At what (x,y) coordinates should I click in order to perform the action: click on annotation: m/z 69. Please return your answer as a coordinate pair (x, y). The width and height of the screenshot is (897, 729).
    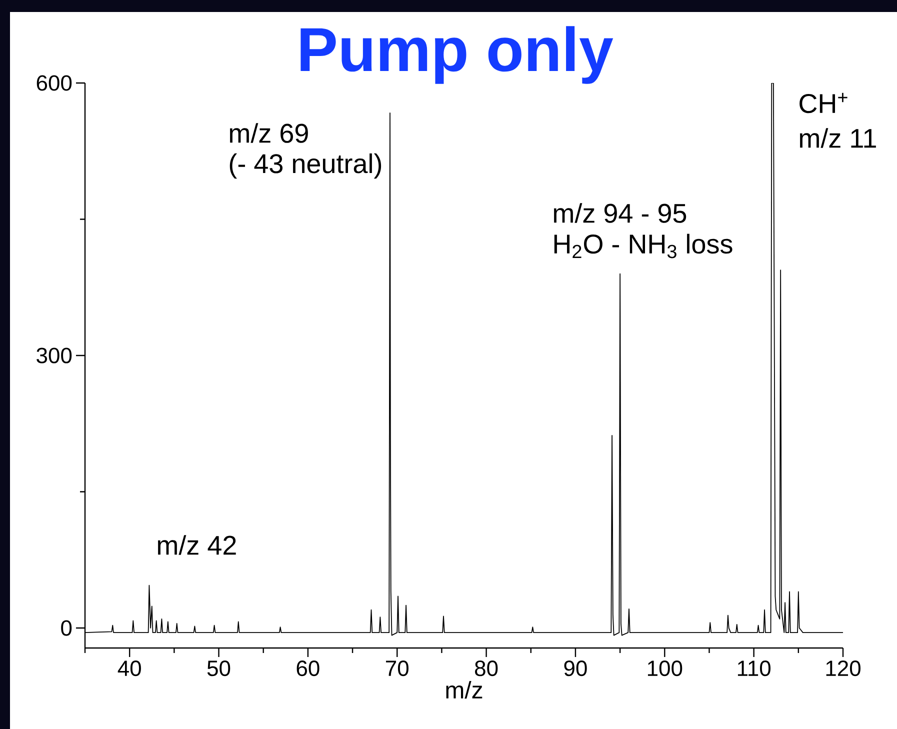
    Looking at the image, I should click on (269, 133).